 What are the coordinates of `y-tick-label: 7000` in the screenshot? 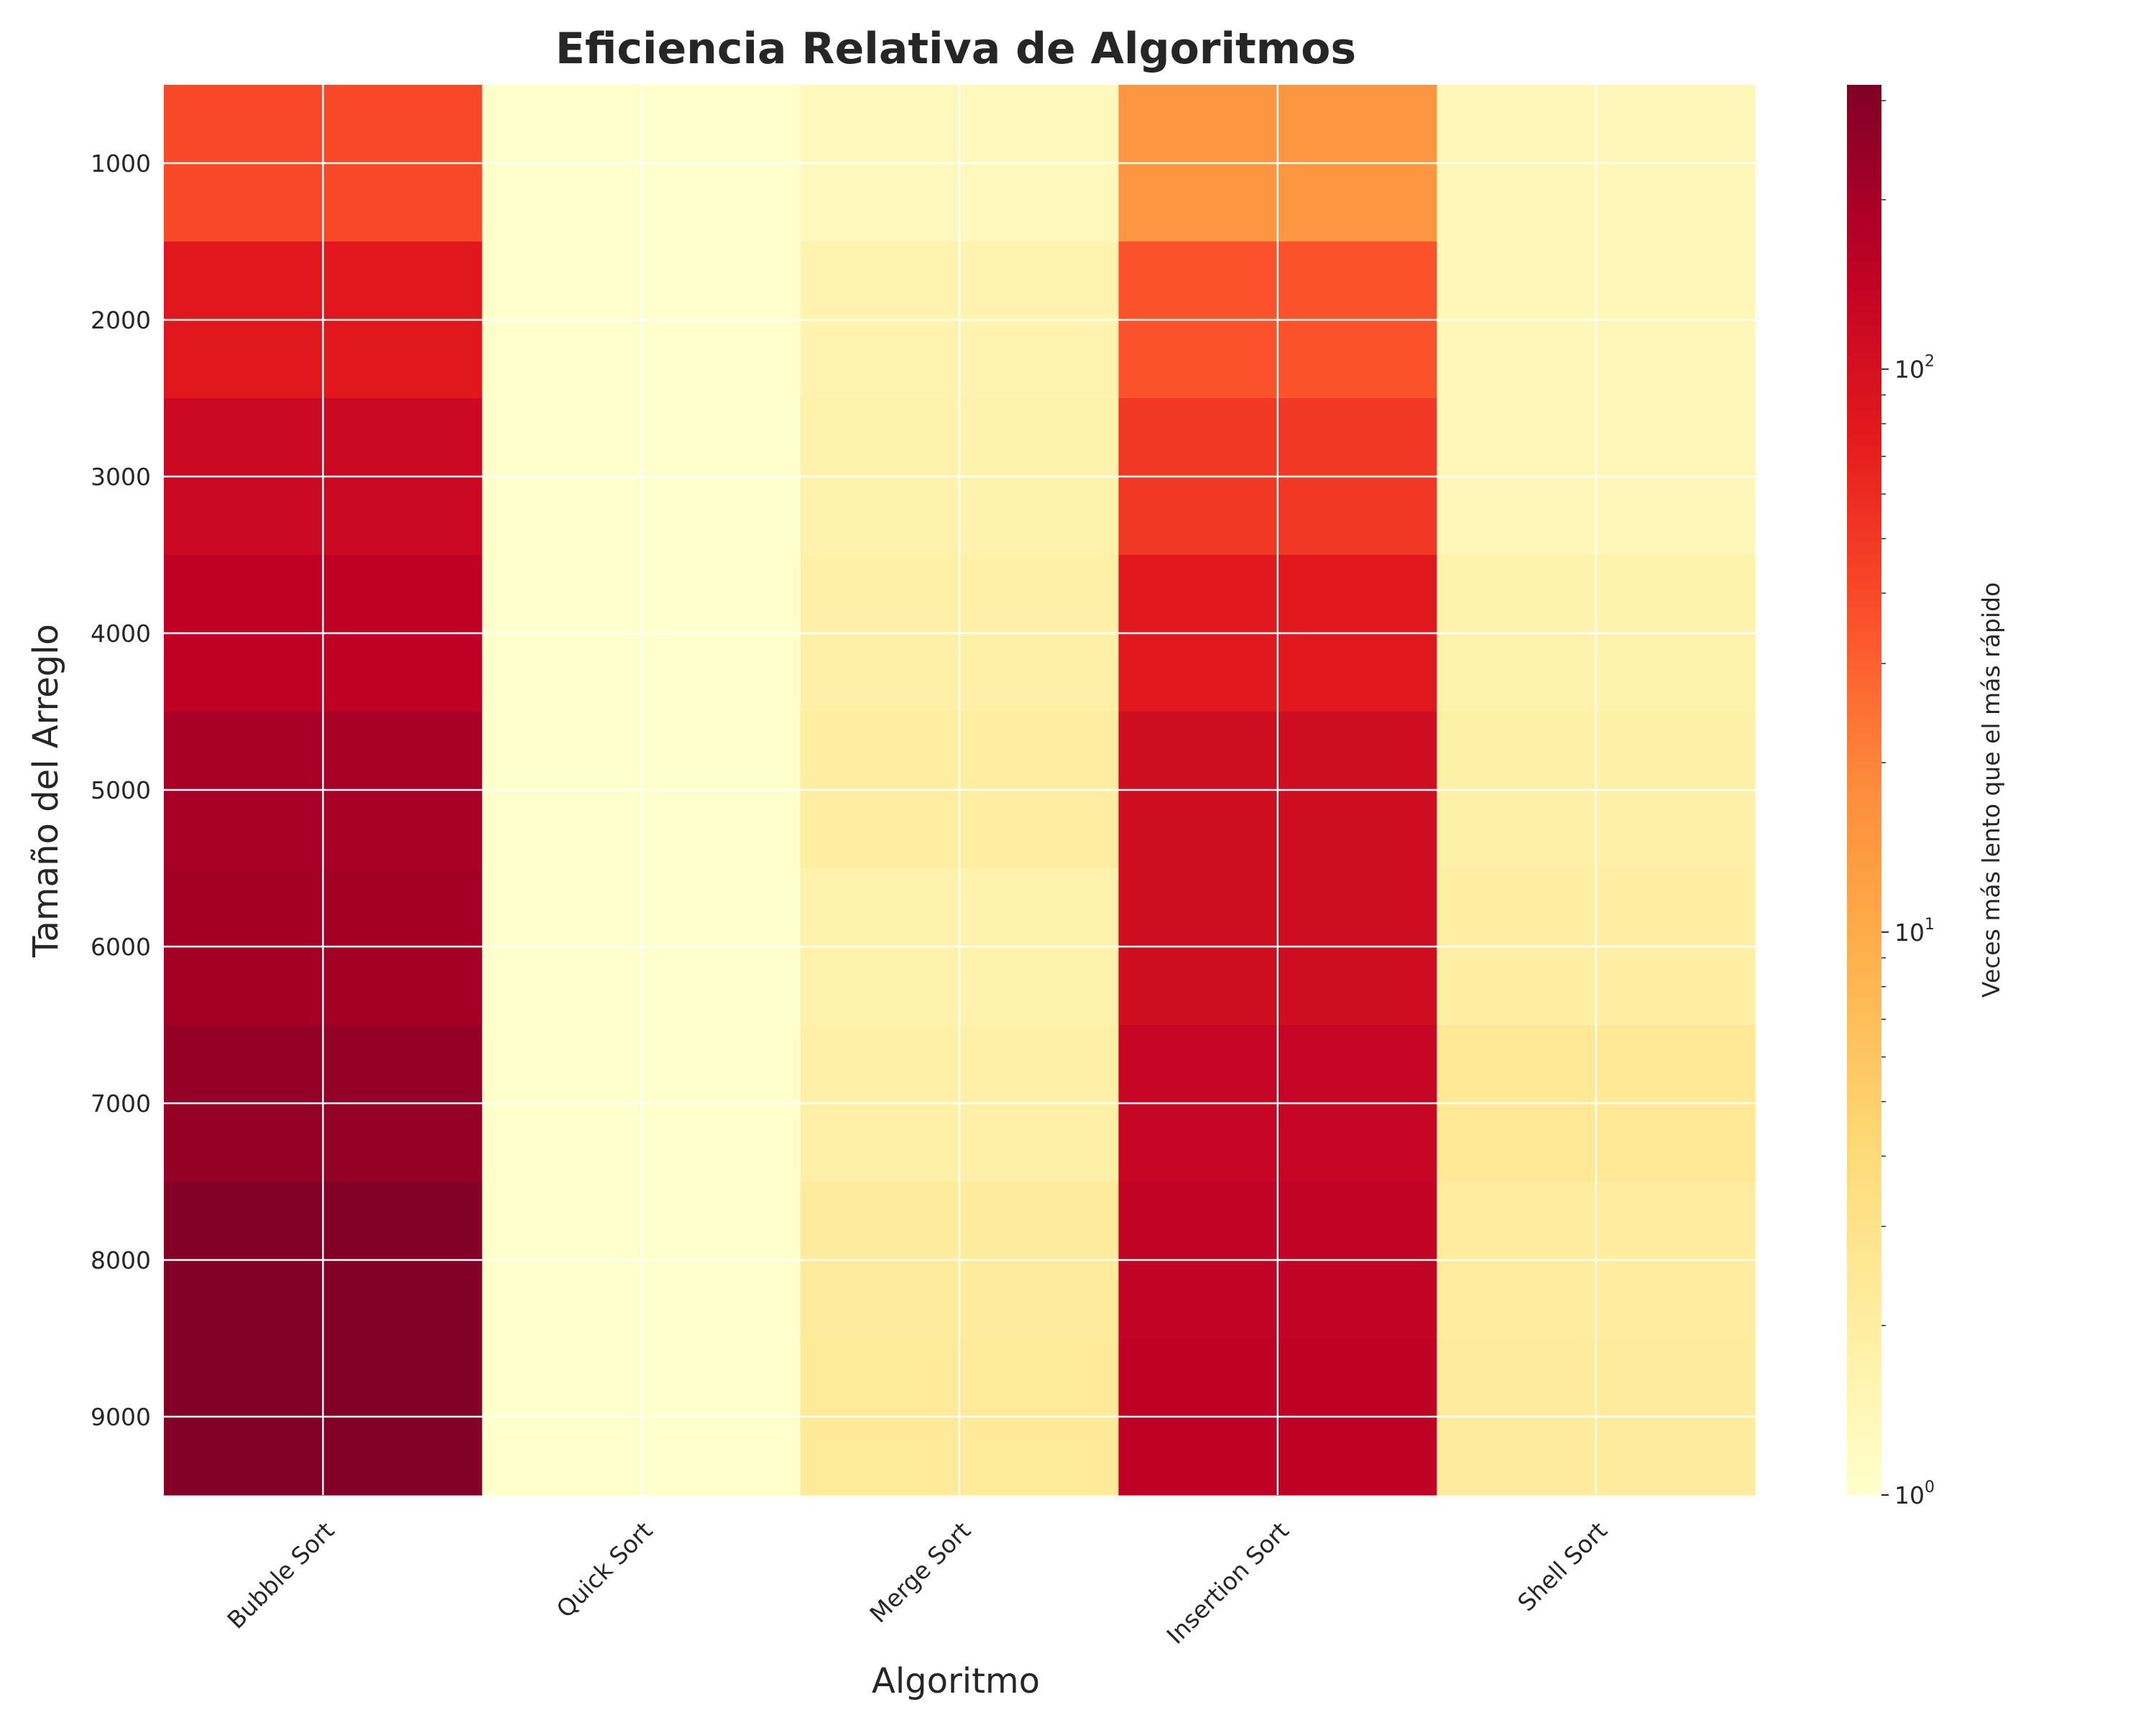 It's located at (121, 1104).